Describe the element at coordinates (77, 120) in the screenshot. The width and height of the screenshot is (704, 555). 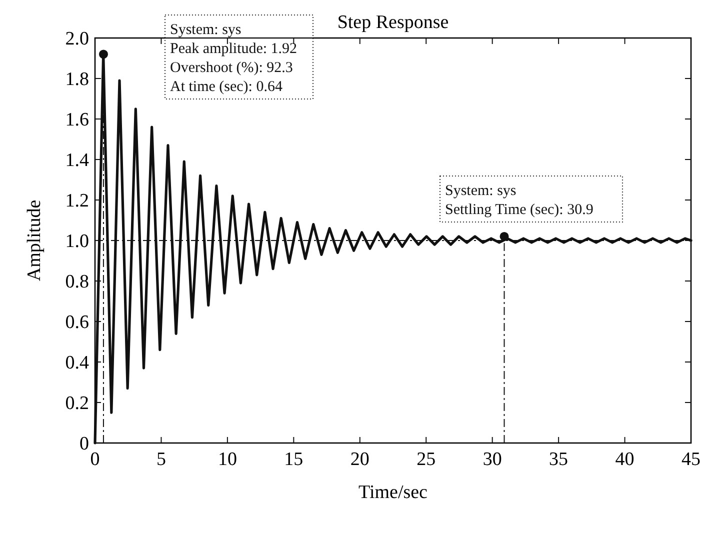
I see `y-tick-label: 1.6` at that location.